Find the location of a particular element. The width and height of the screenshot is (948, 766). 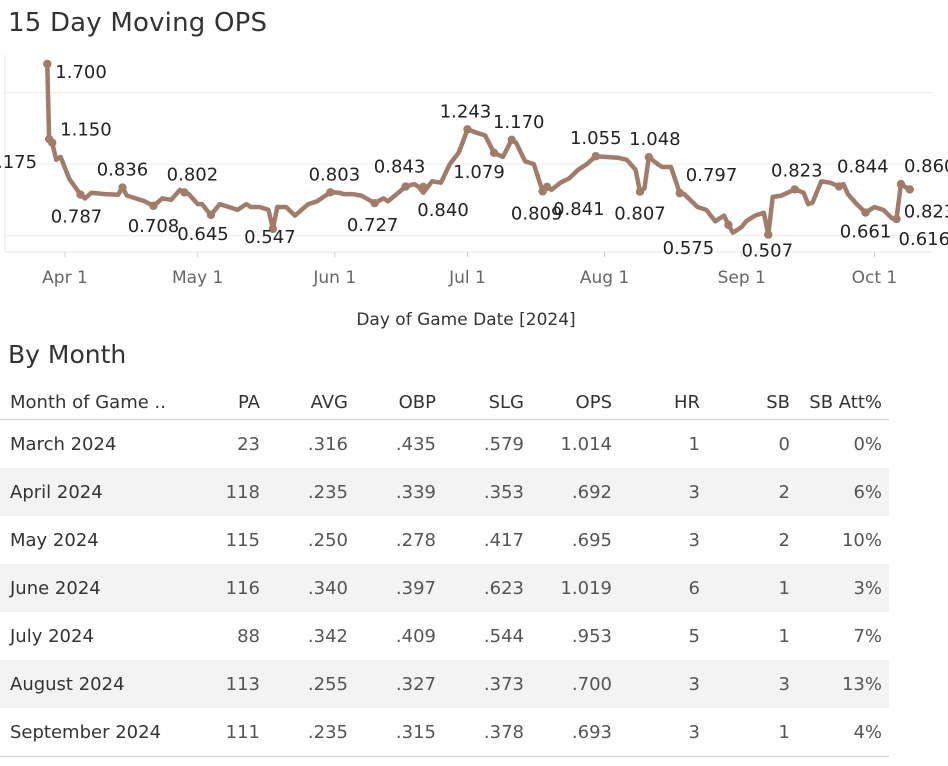

col-header-sb: SB is located at coordinates (745, 402).